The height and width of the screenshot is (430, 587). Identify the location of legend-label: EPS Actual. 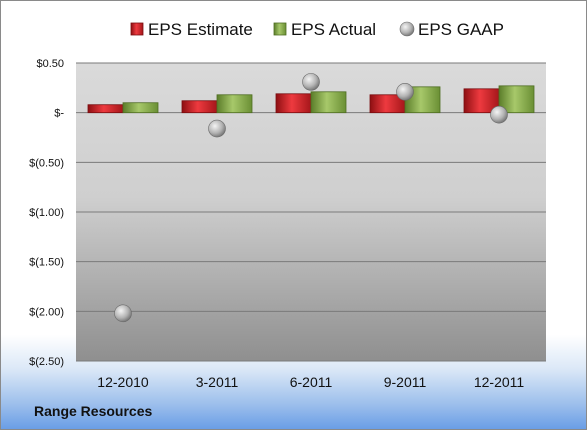
(333, 29).